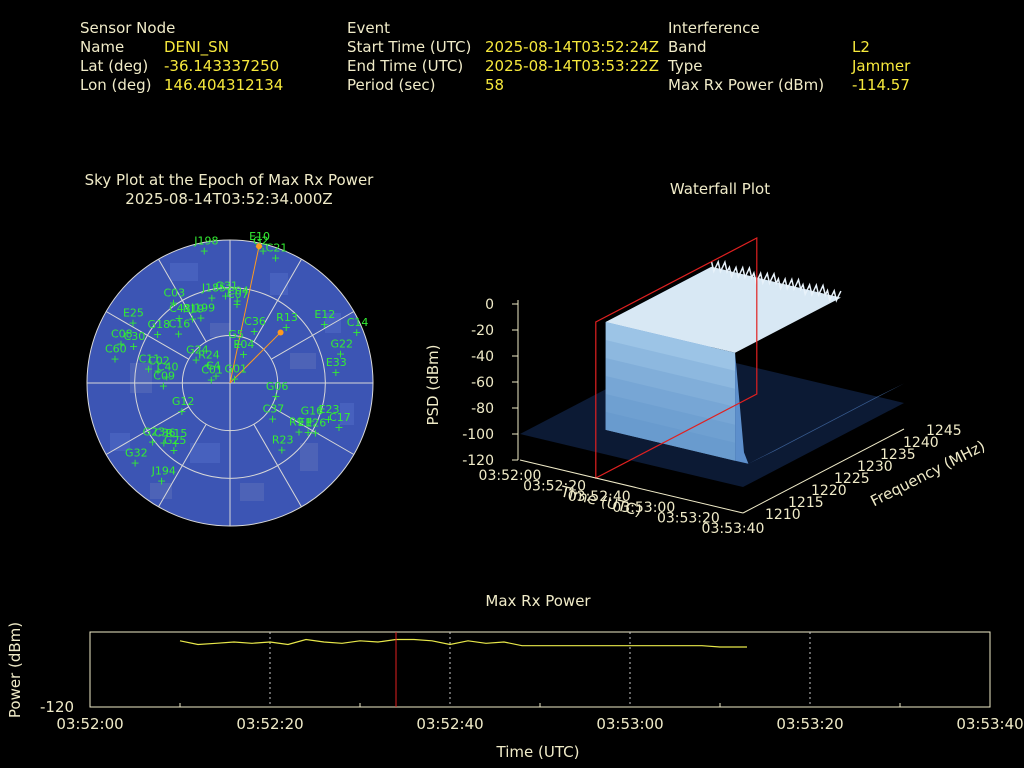 This screenshot has width=1024, height=768. I want to click on maxrx-x-tick-label: 03:53:20, so click(809, 724).